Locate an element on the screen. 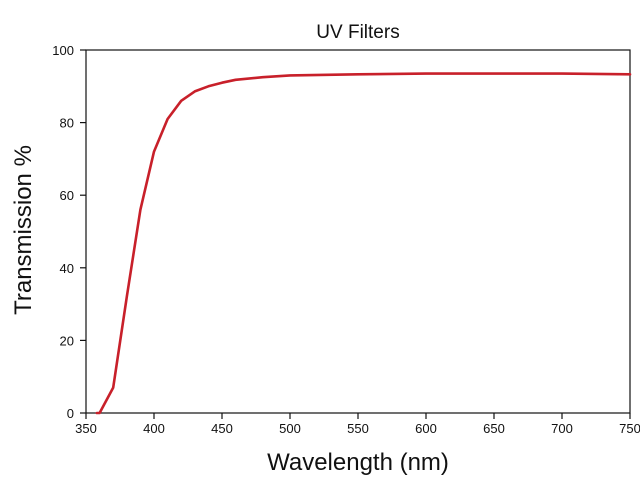 The image size is (640, 490). x-axis-ticks: 350 400 450 500 550 600 650 700 750 is located at coordinates (357, 424).